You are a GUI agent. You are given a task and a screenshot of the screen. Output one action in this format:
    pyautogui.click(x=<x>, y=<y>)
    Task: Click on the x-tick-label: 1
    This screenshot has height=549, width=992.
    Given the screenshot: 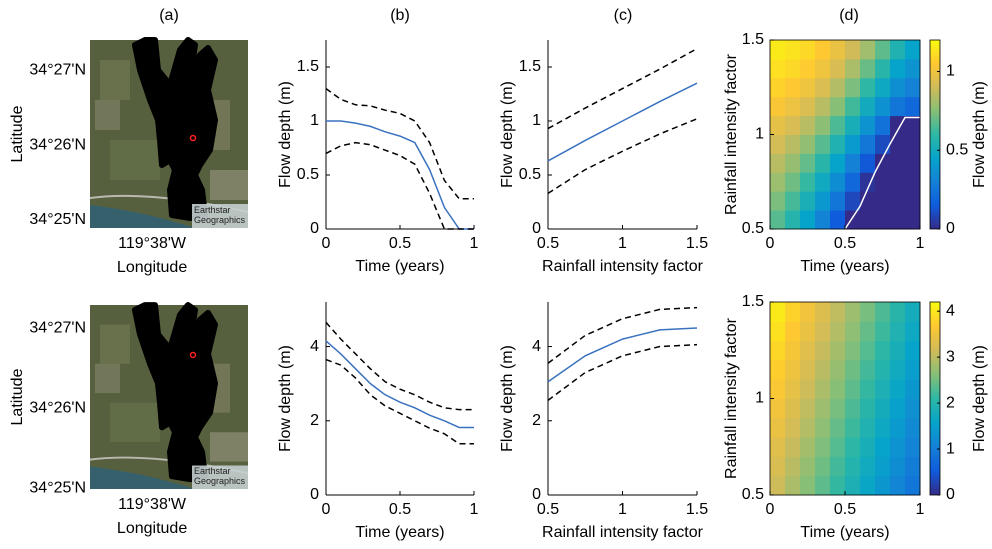 What is the action you would take?
    pyautogui.click(x=474, y=509)
    